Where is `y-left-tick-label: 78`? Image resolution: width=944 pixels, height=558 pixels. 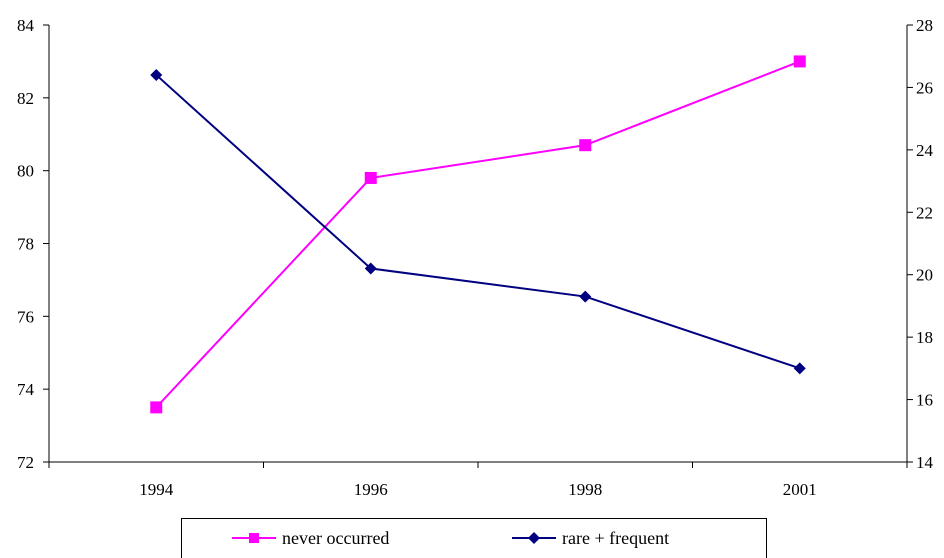 y-left-tick-label: 78 is located at coordinates (25, 244).